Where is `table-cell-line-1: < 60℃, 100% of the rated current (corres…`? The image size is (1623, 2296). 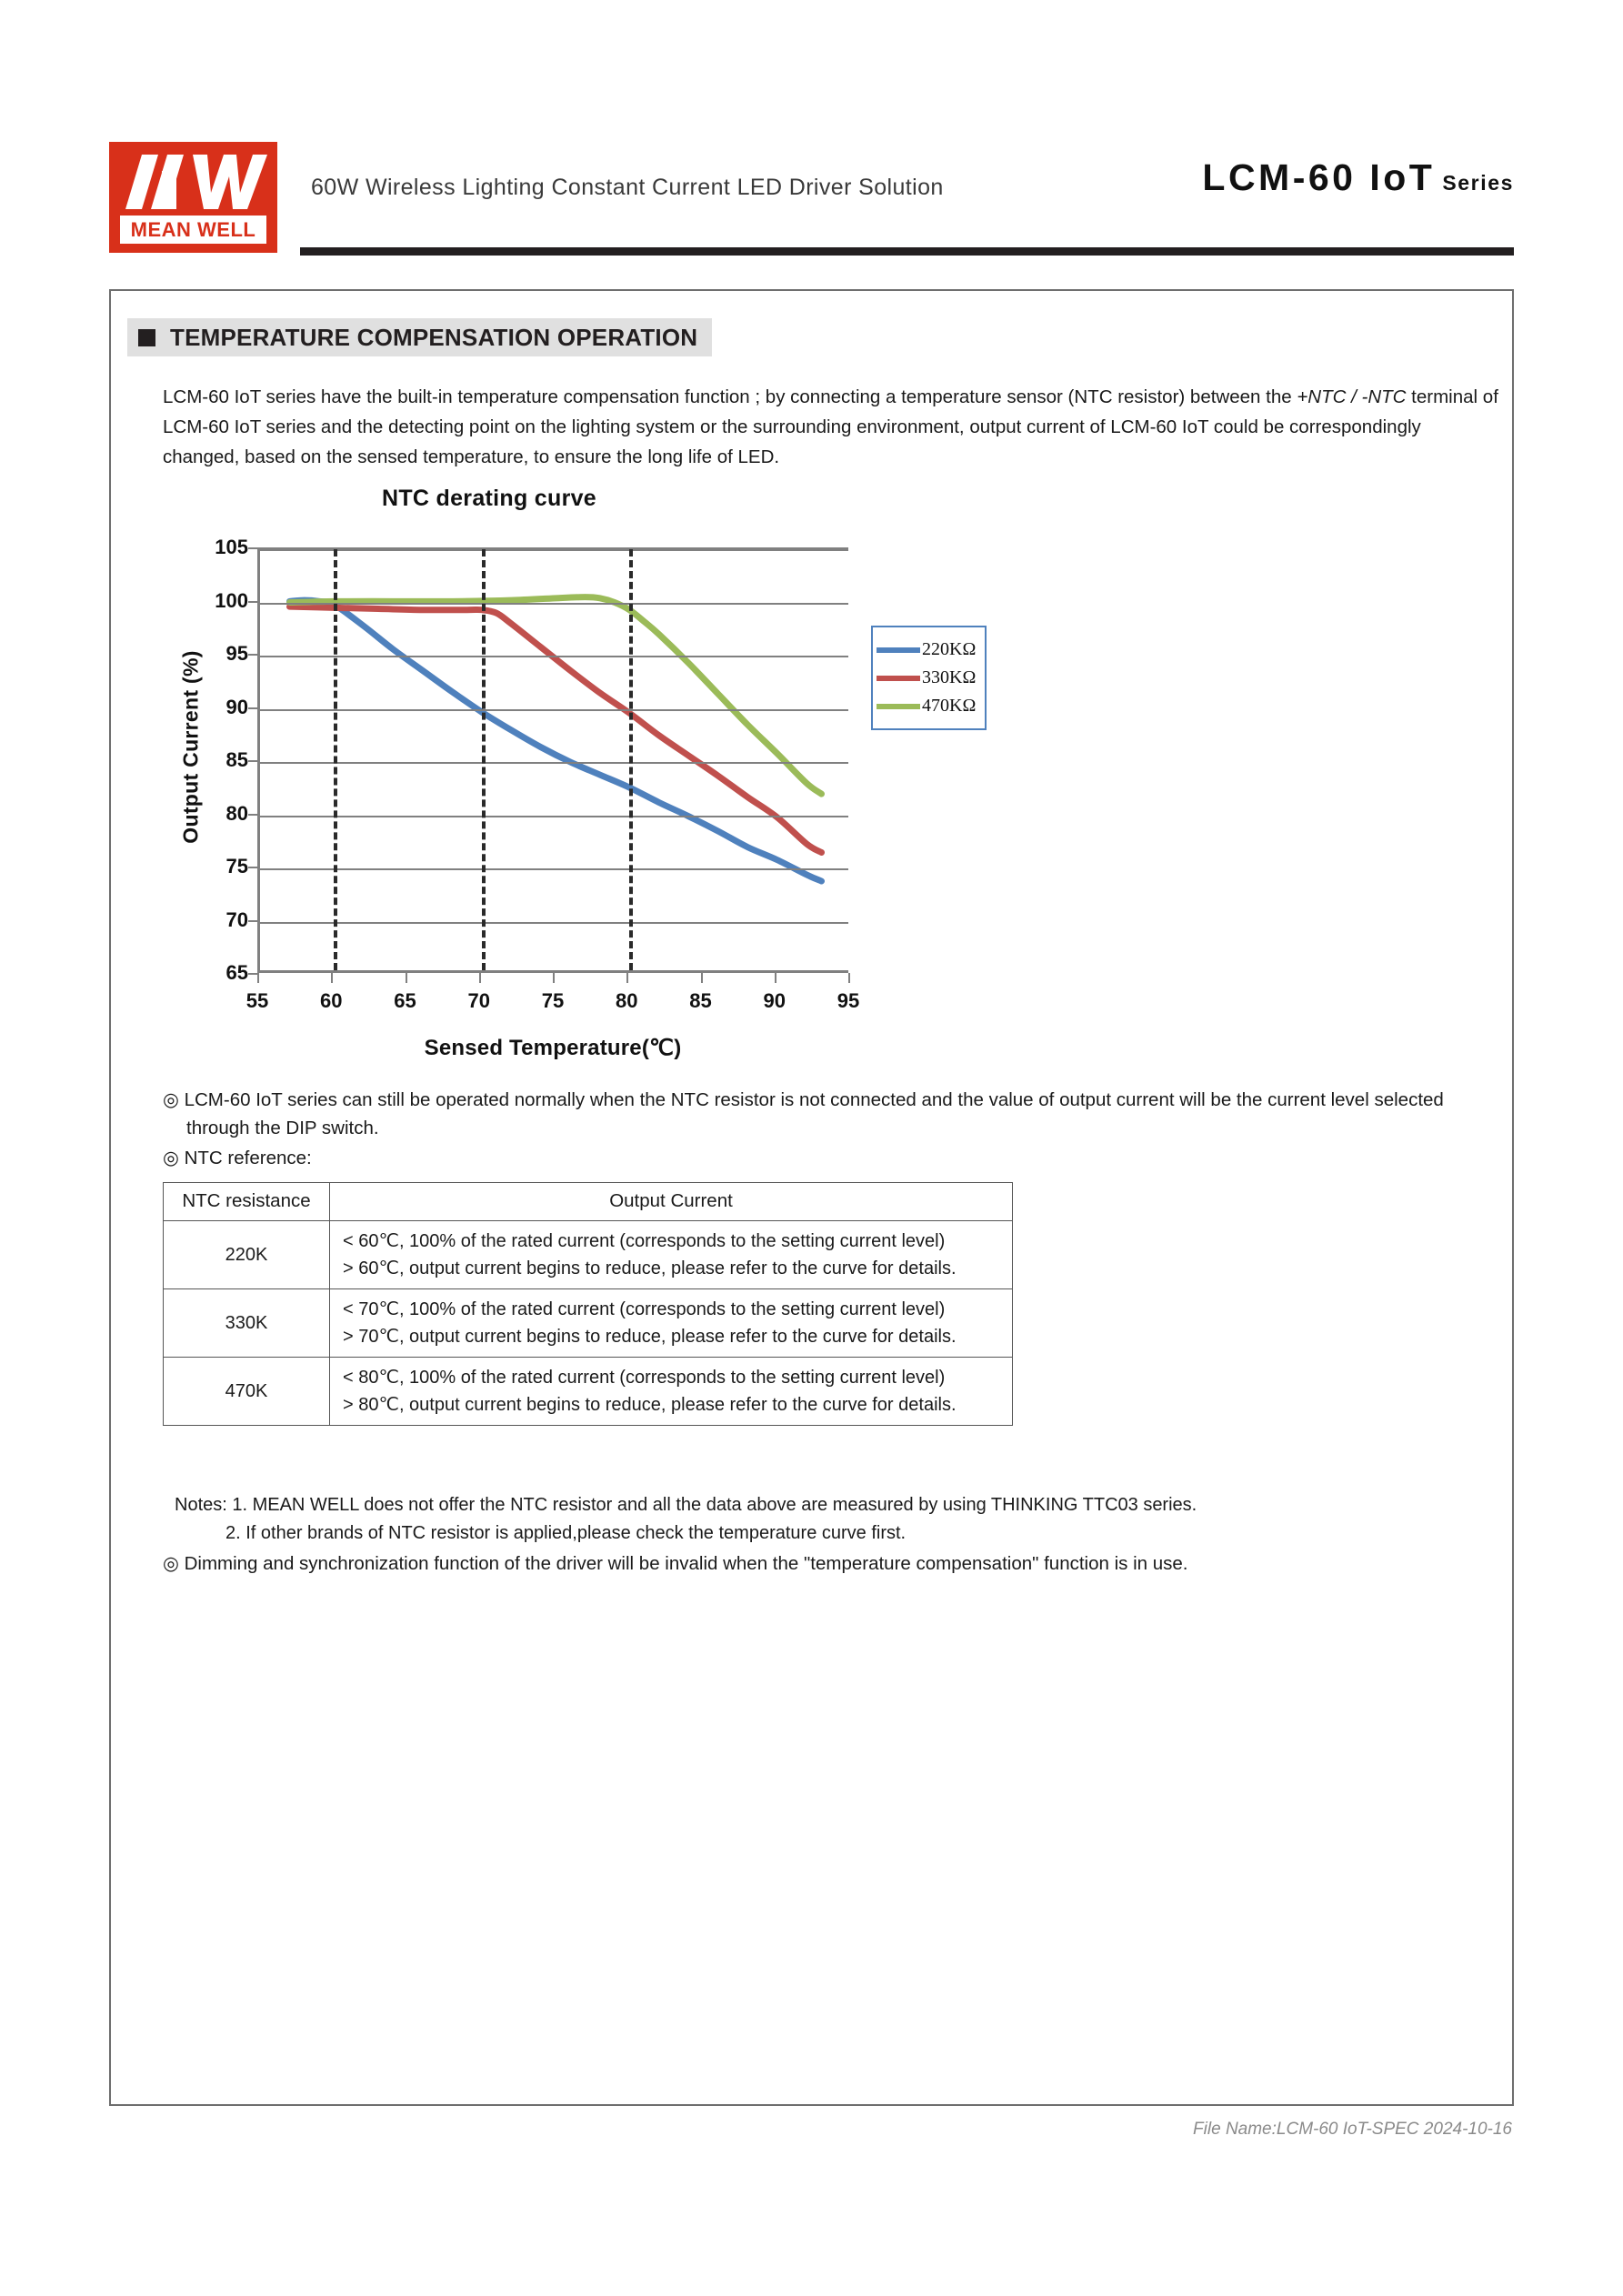 table-cell-line-1: < 60℃, 100% of the rated current (corres… is located at coordinates (644, 1241).